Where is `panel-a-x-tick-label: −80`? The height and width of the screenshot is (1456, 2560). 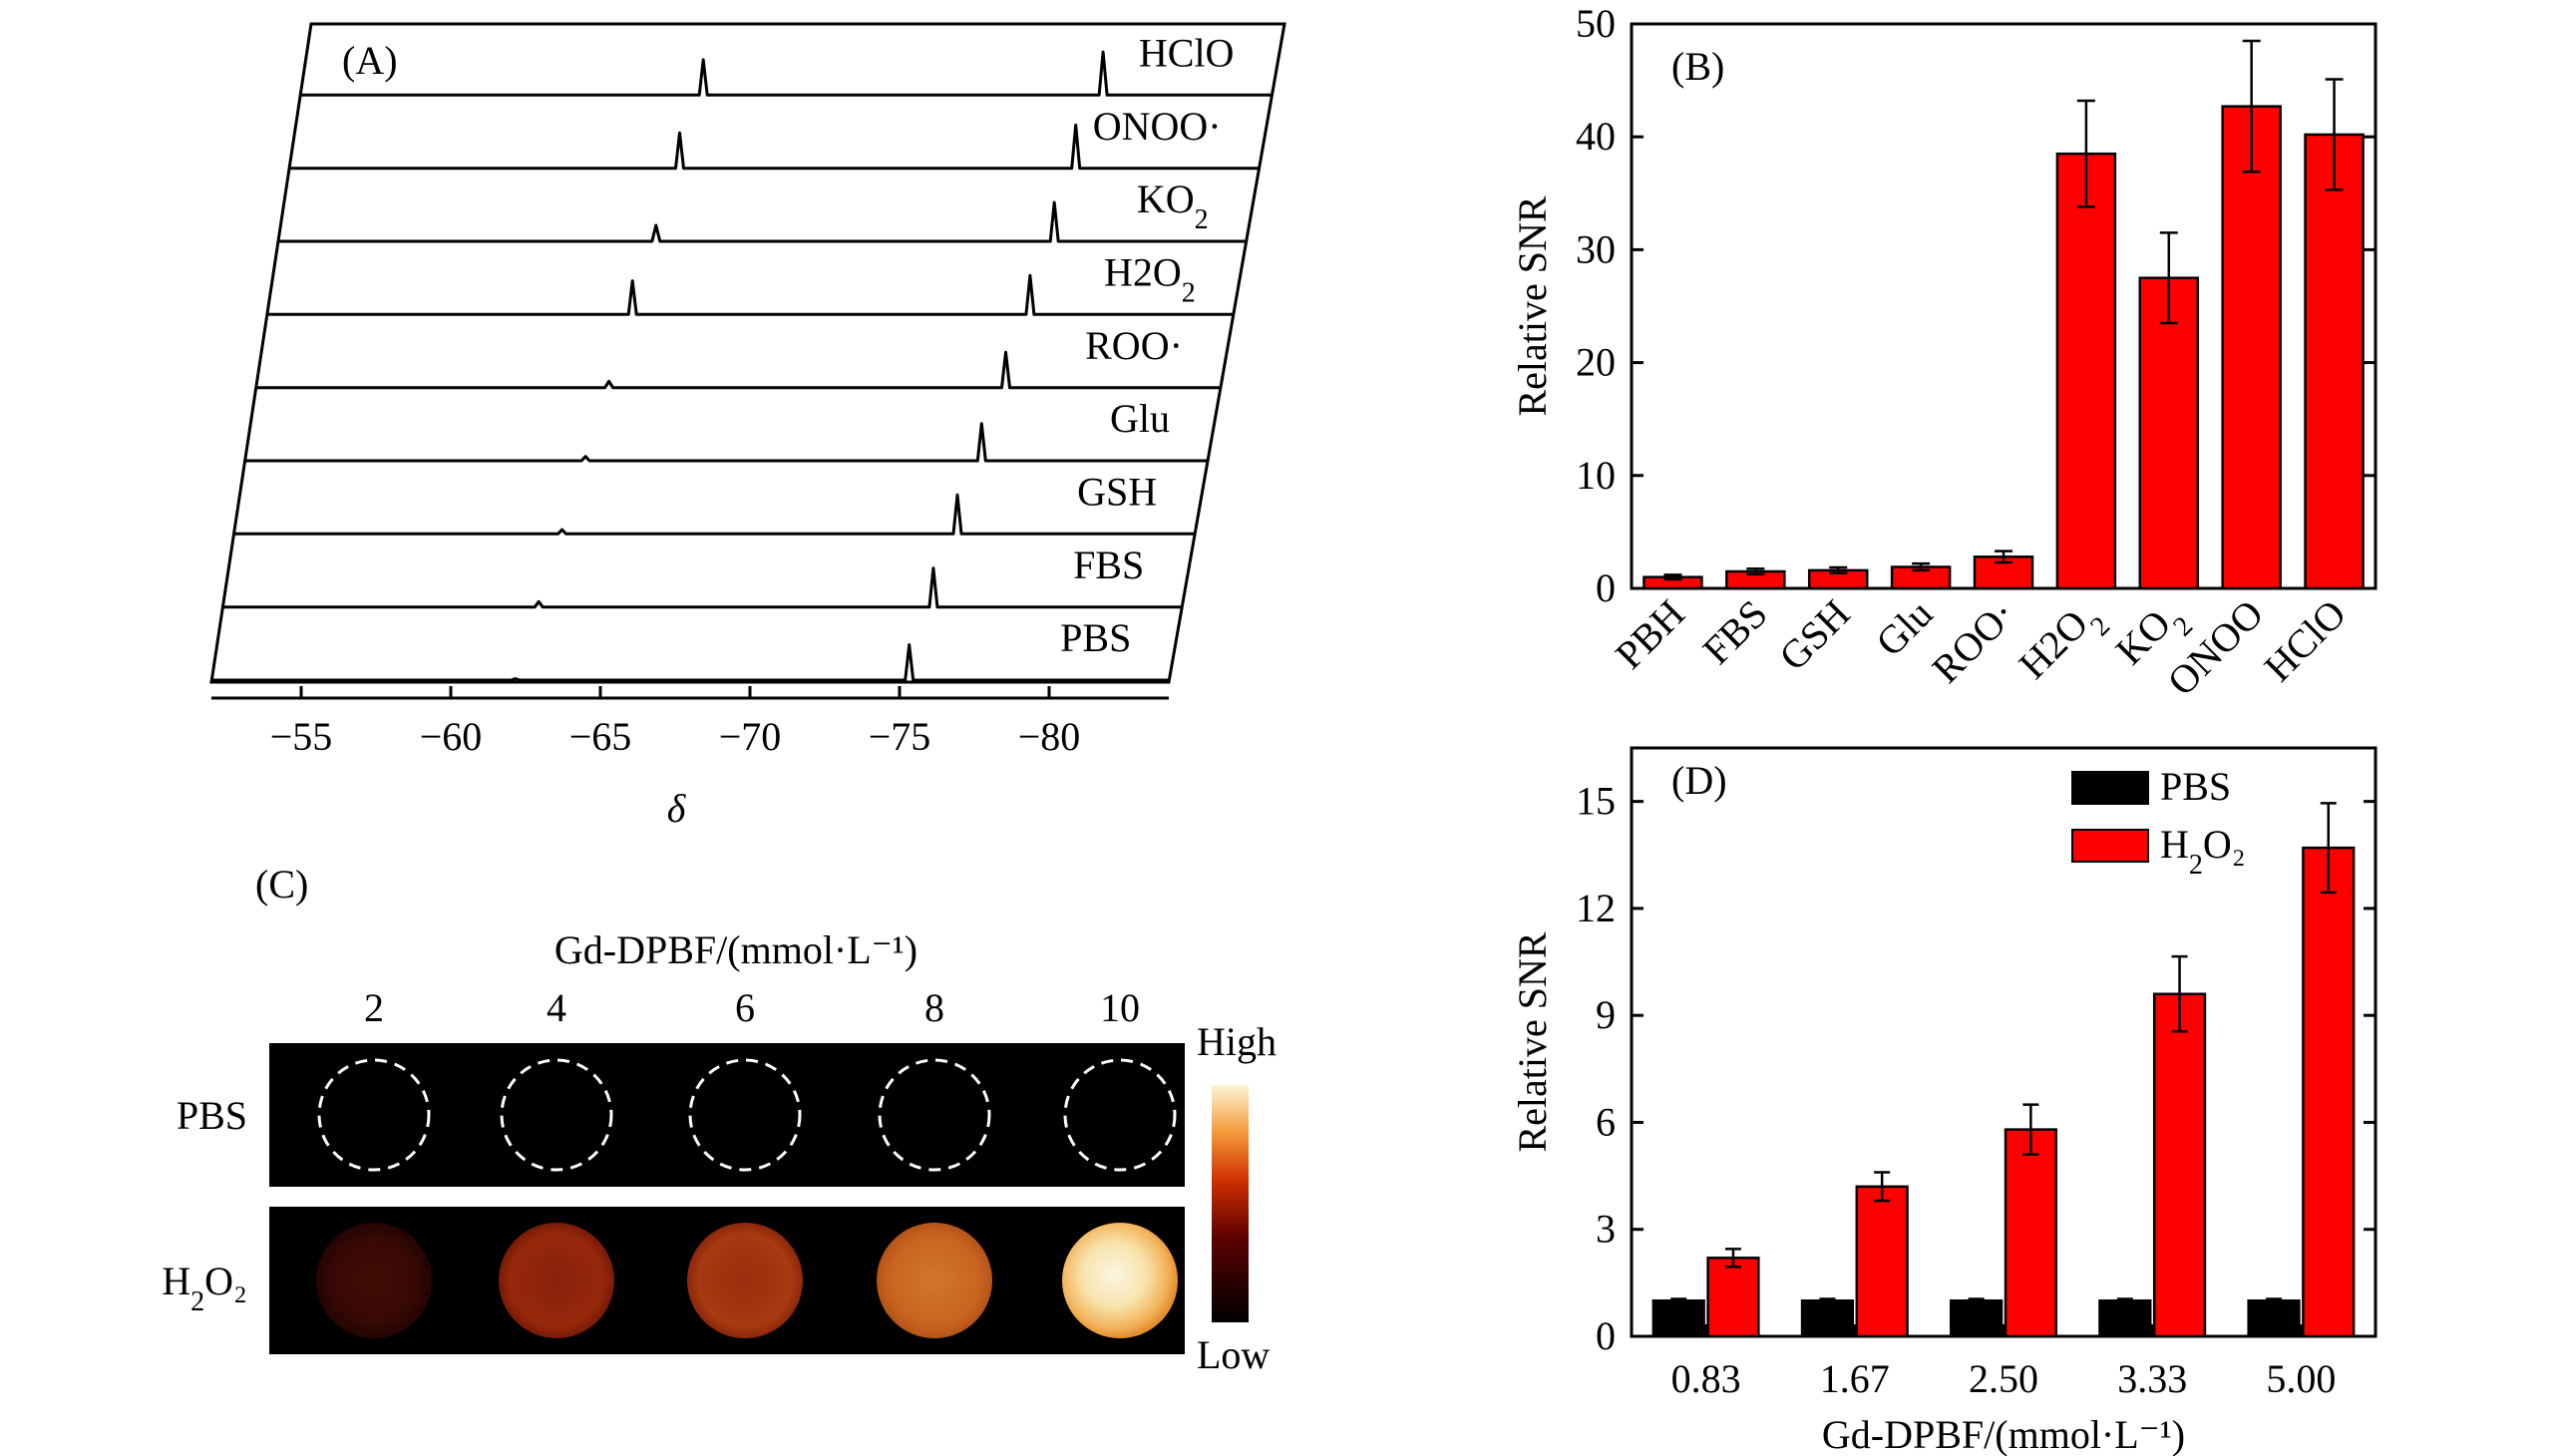
panel-a-x-tick-label: −80 is located at coordinates (1049, 736).